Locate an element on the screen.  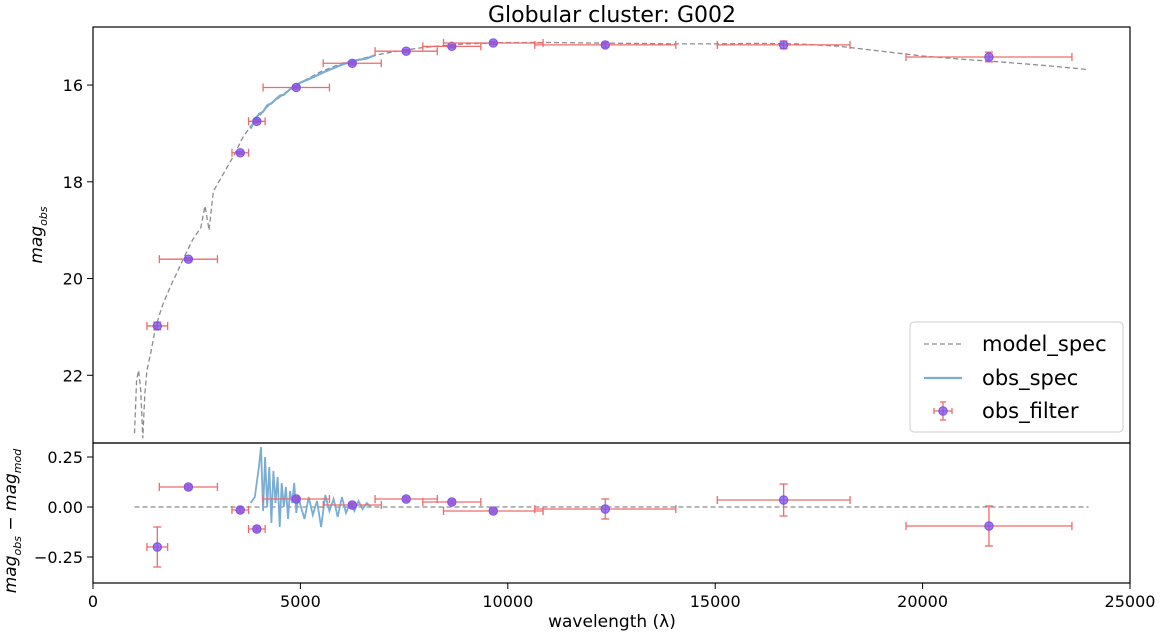
bottom-y-axis-label: magobs − magmod is located at coordinates (12, 521).